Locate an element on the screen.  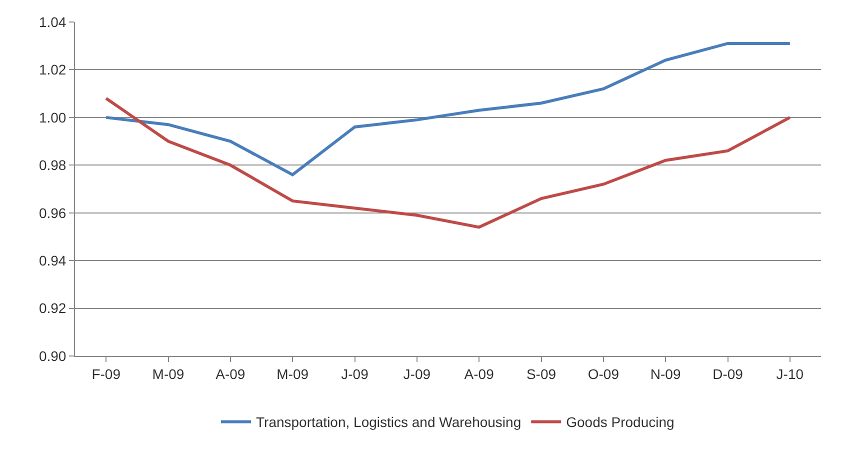
x-tick-label: O-09 is located at coordinates (604, 374).